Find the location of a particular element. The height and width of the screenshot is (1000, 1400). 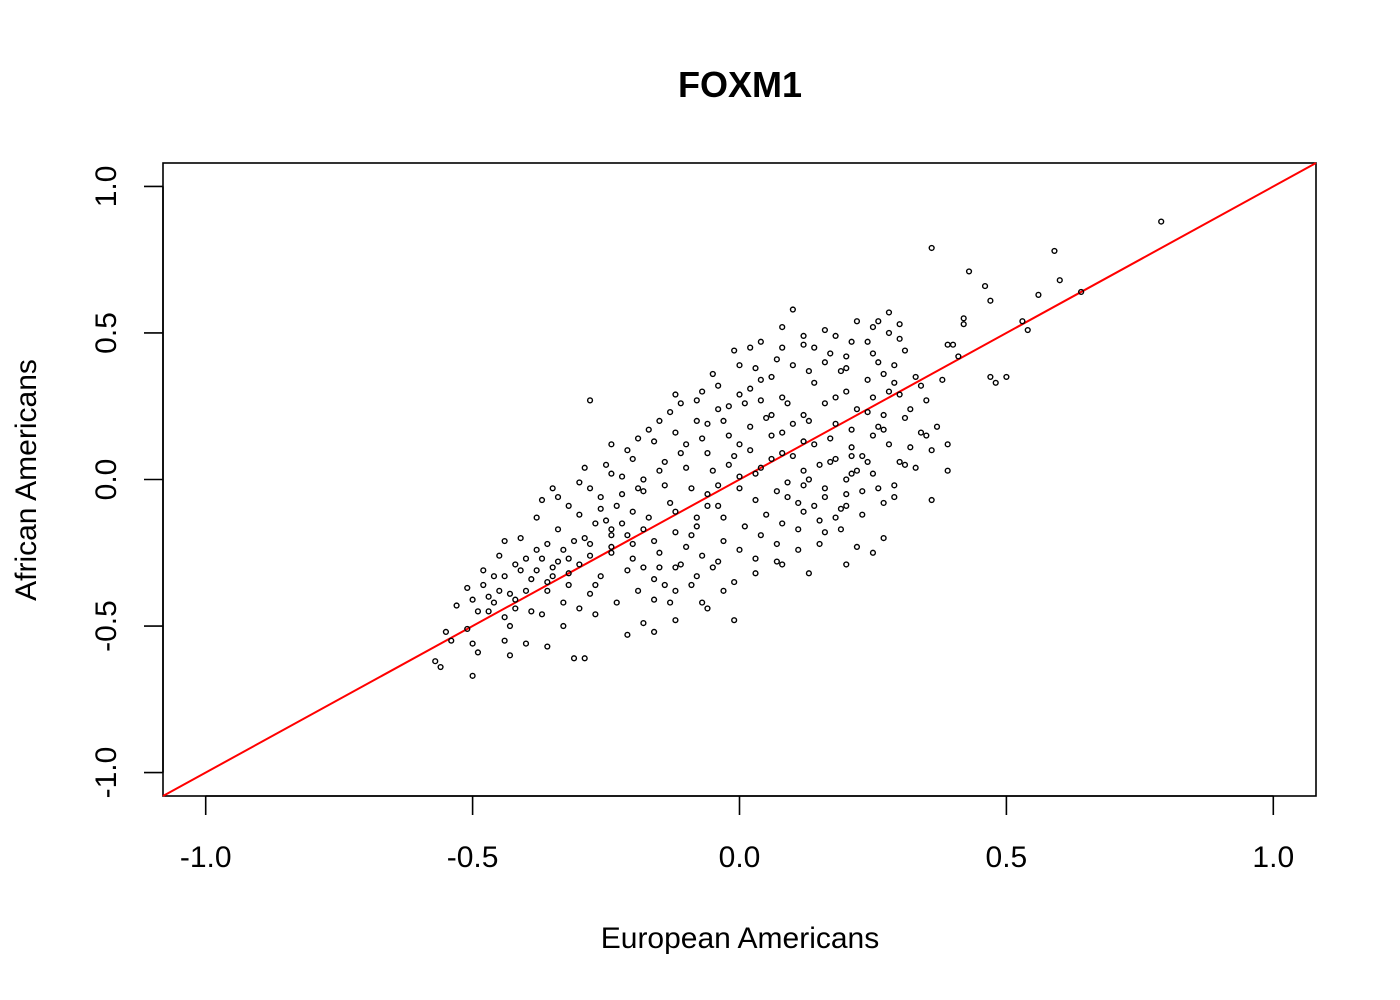

x-tick-label: 1.0 is located at coordinates (1273, 857).